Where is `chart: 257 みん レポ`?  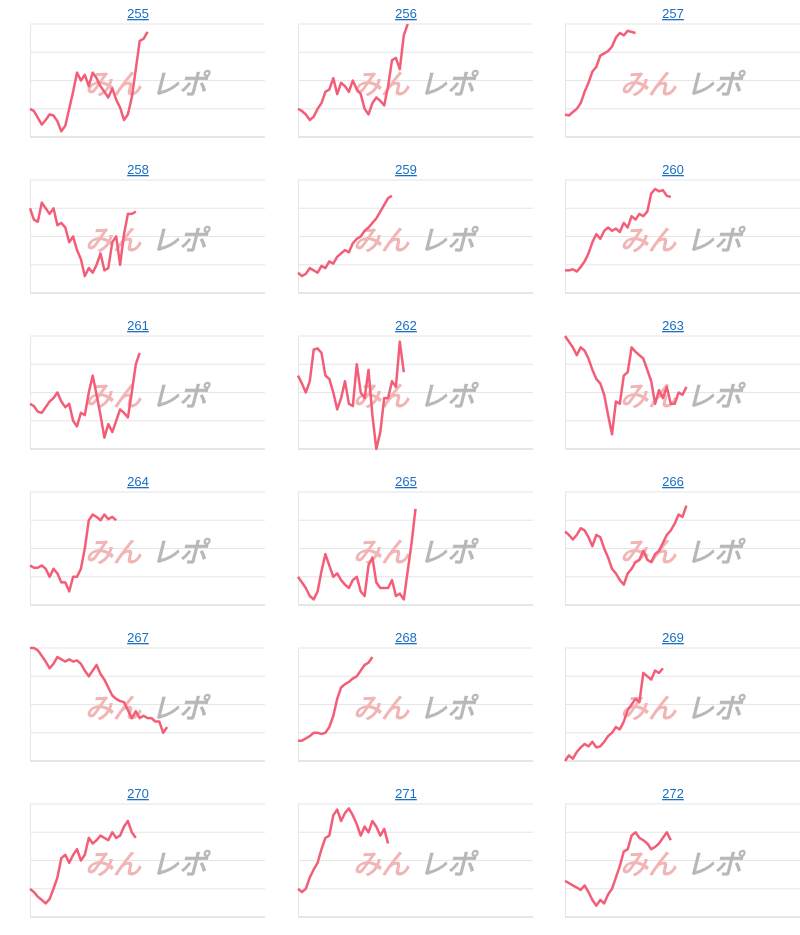
chart: 257 みん レポ is located at coordinates (682, 72).